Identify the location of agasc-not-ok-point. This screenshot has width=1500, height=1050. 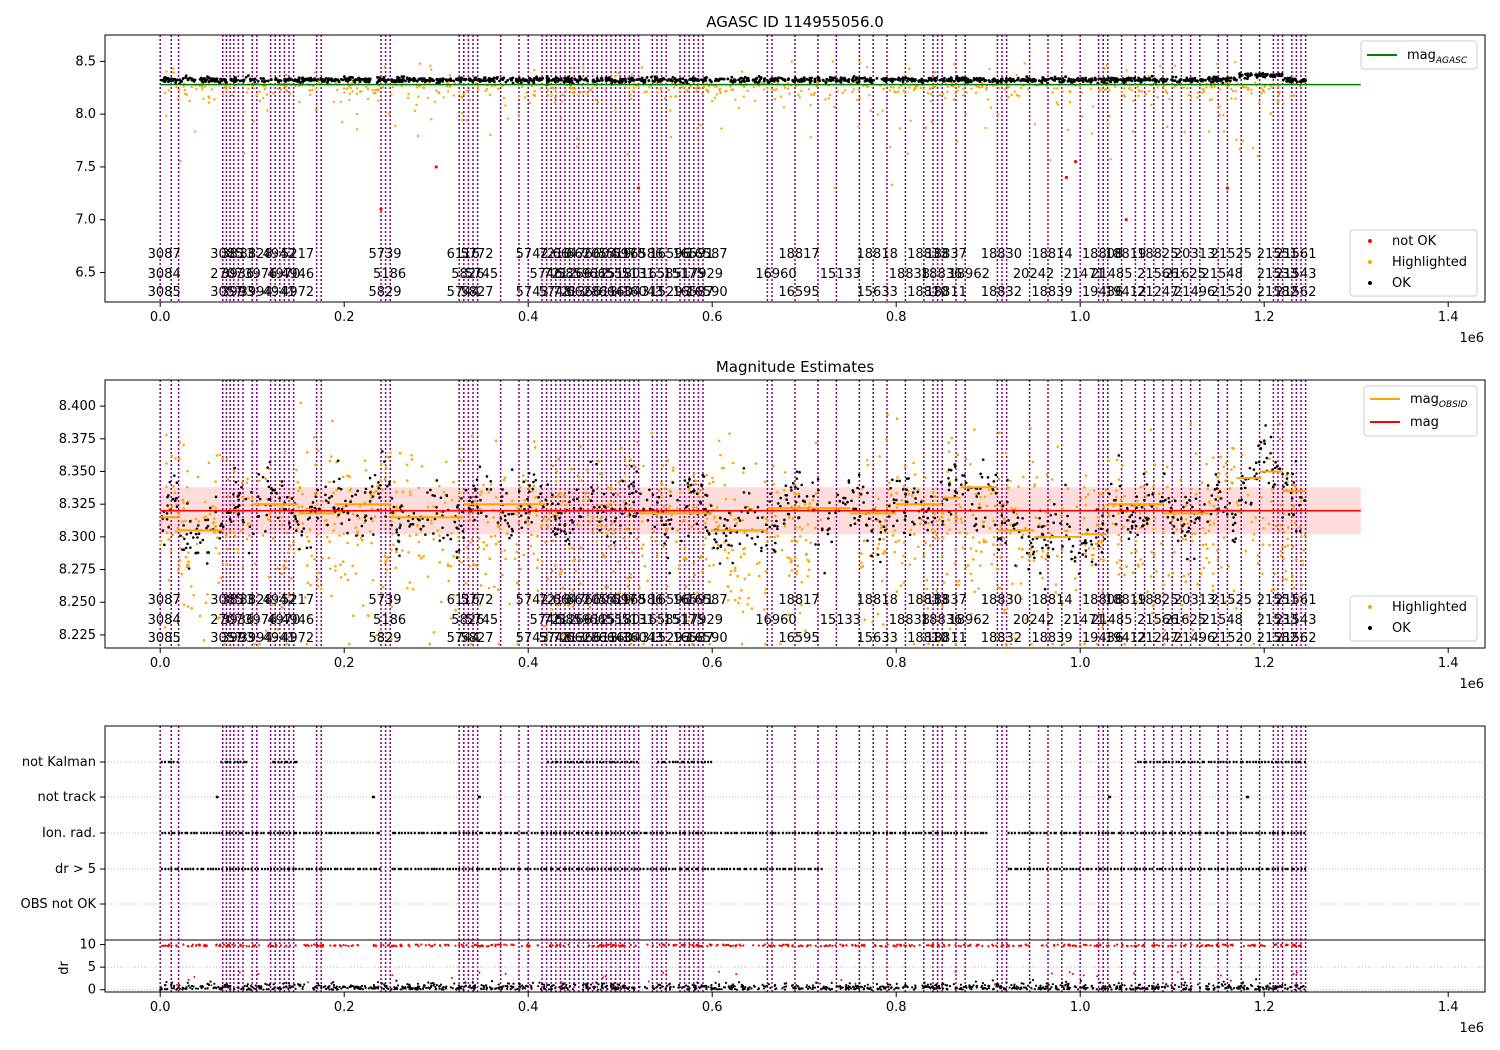
(1066, 177).